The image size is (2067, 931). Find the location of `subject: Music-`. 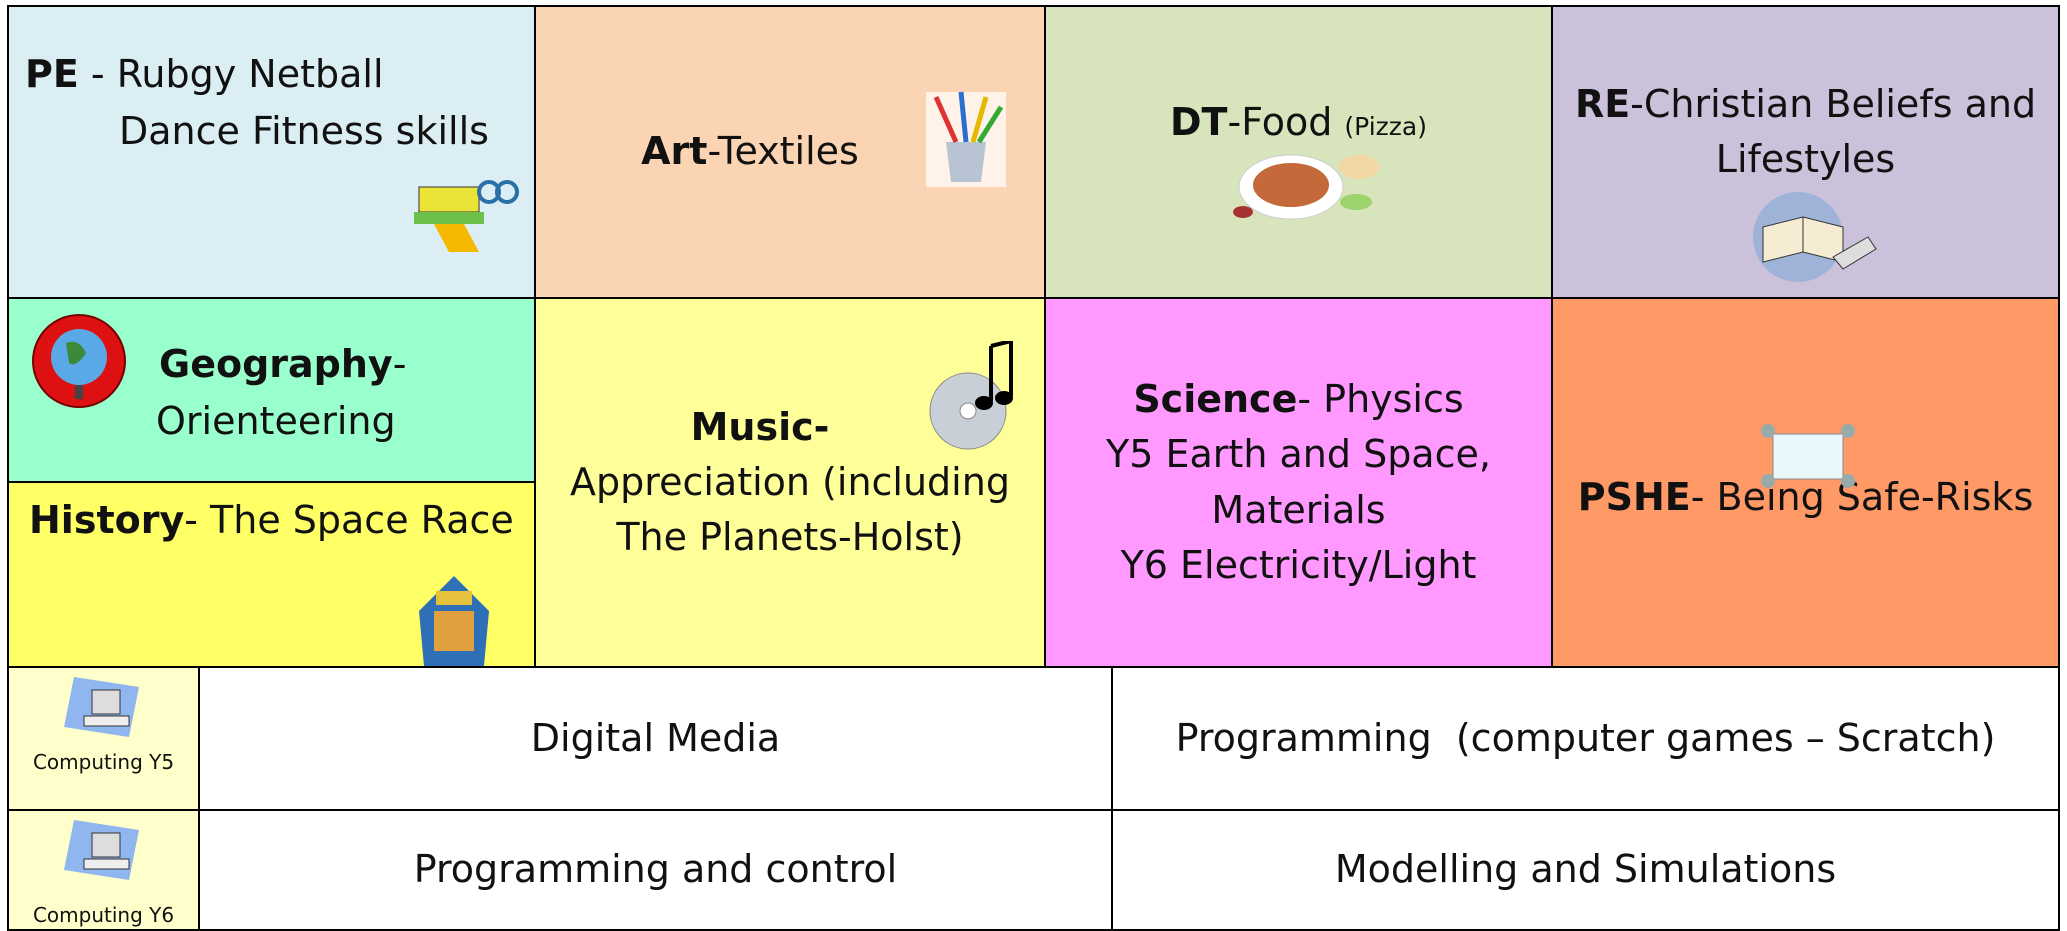

subject: Music- is located at coordinates (760, 426).